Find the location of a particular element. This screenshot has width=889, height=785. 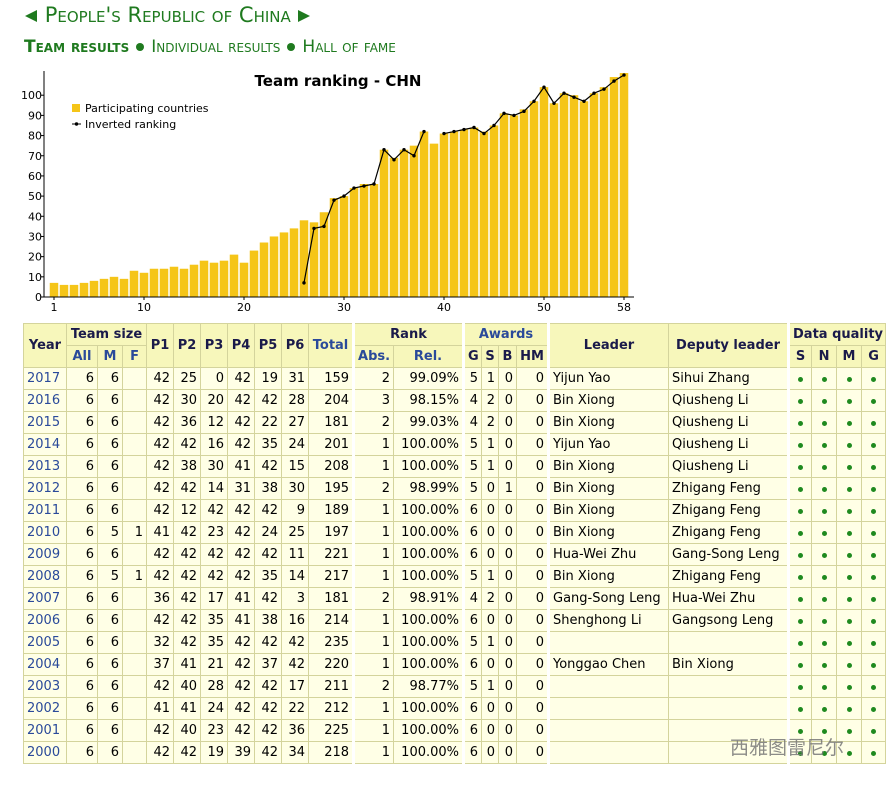

cell: Hua-Wei Zhu is located at coordinates (729, 598).